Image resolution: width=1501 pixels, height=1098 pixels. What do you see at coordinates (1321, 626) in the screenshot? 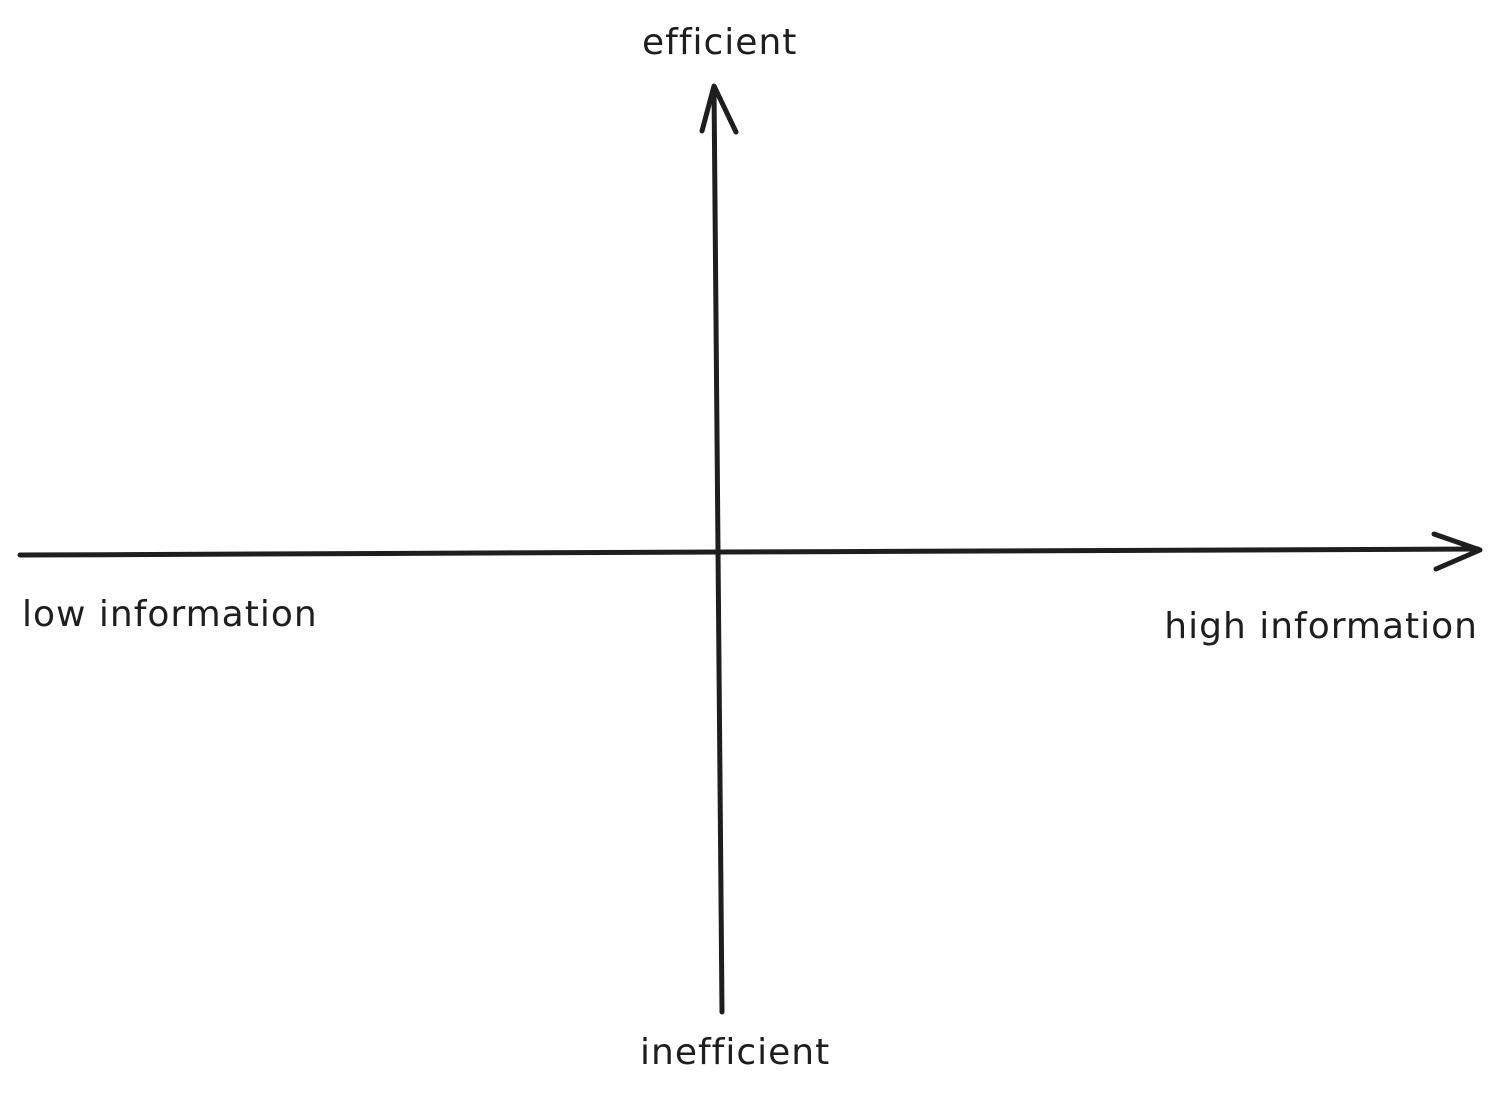
I see `high-information-label: high information` at bounding box center [1321, 626].